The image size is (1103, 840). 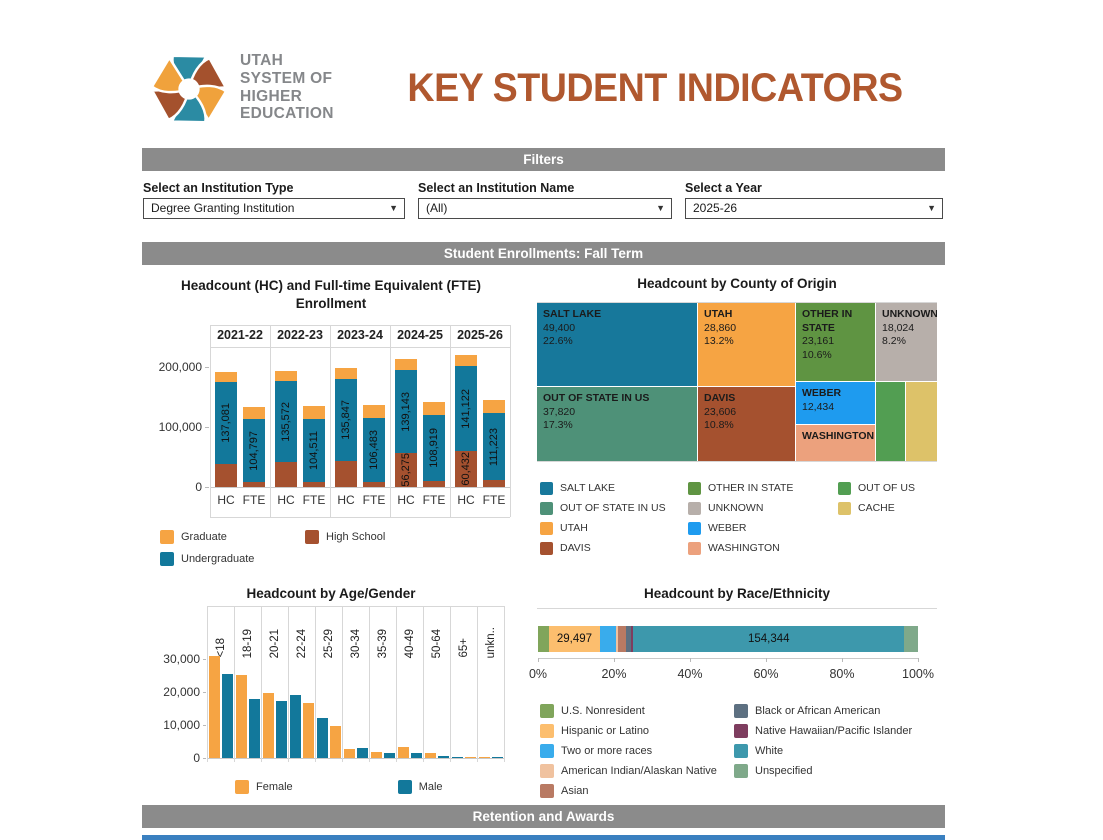 What do you see at coordinates (603, 508) in the screenshot?
I see `county-legend-item: OUT OF STATE IN US` at bounding box center [603, 508].